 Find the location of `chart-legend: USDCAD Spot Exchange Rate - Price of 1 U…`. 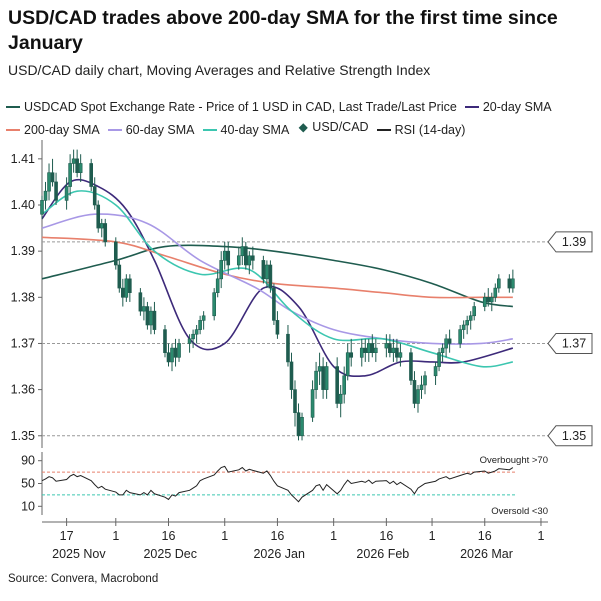

chart-legend: USDCAD Spot Exchange Rate - Price of 1 U… is located at coordinates (302, 117).